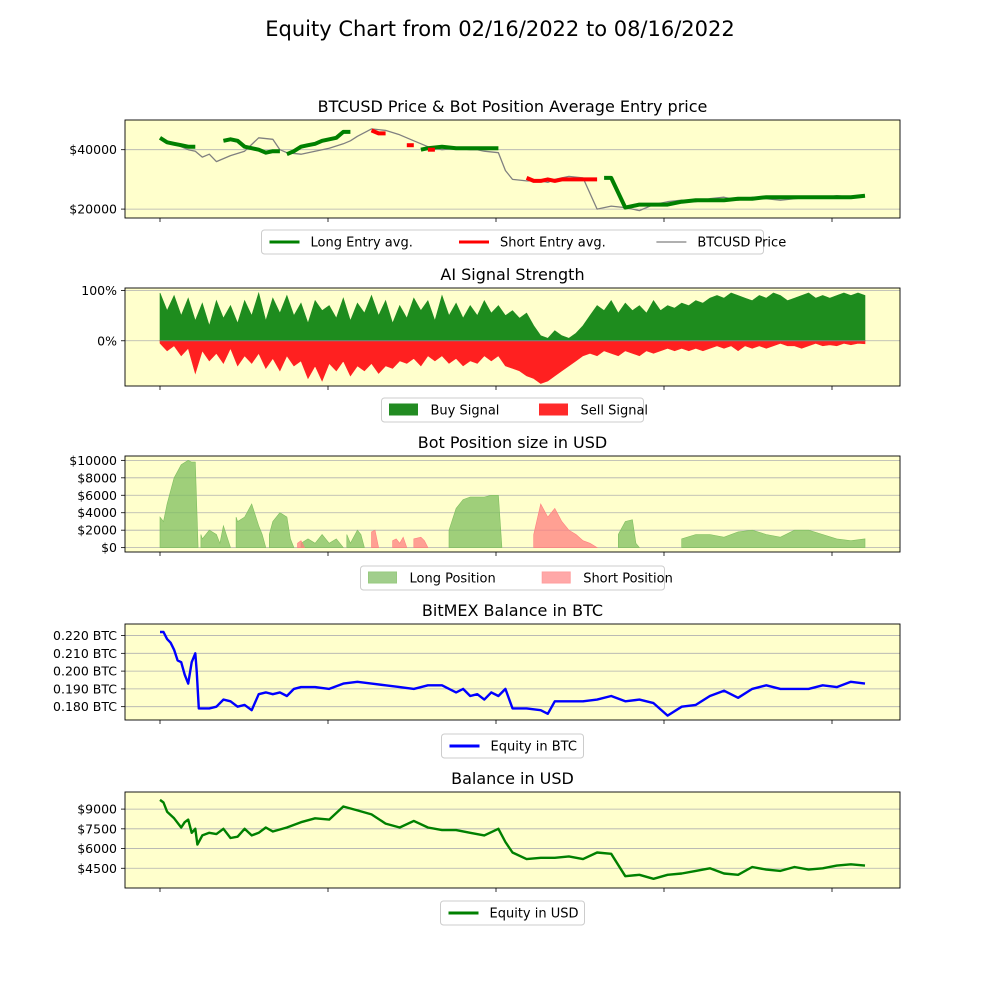 The width and height of the screenshot is (1000, 1004). Describe the element at coordinates (534, 747) in the screenshot. I see `legend-equity-in-btc-label: Equity in BTC` at that location.